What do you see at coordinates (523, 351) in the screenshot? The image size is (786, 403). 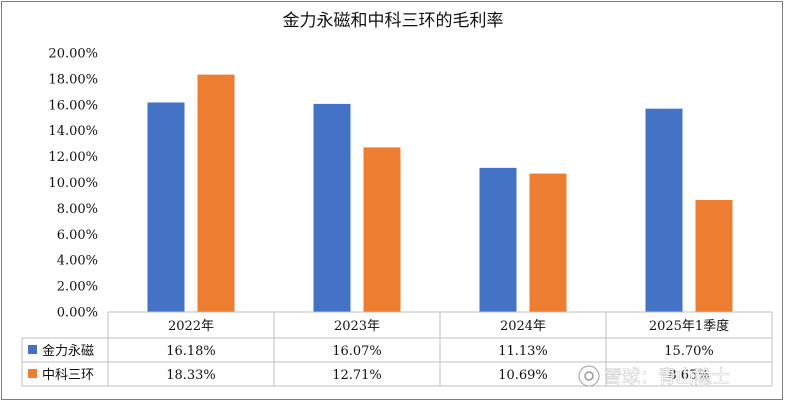 I see `table-value: 11.13%` at bounding box center [523, 351].